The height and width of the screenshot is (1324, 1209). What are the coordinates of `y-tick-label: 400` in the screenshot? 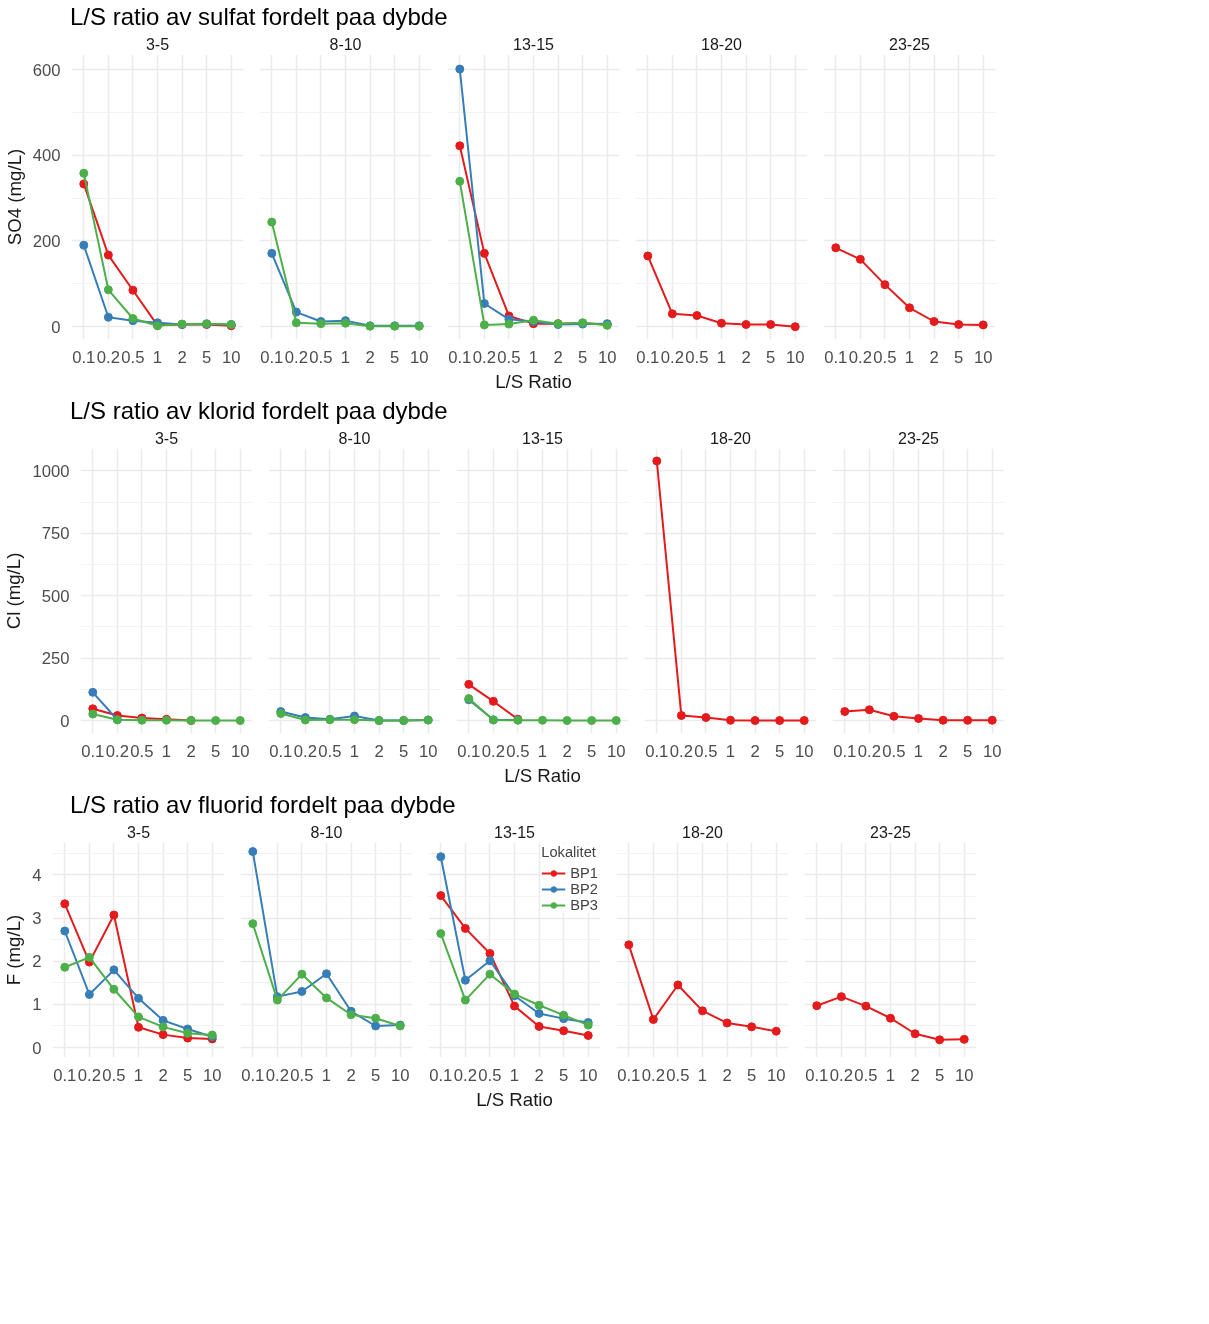 It's located at (46, 156).